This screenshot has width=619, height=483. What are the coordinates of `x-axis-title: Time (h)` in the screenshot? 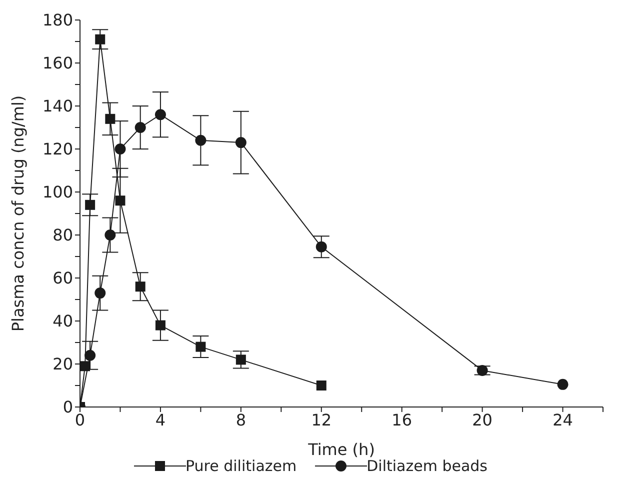 It's located at (341, 449).